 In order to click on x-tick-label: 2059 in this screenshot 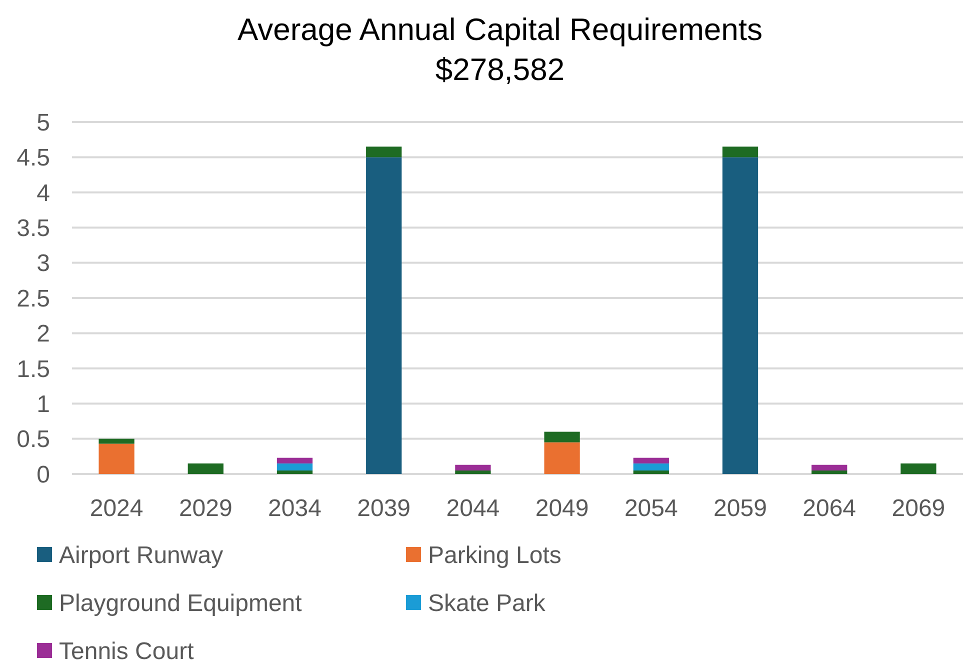, I will do `click(740, 508)`.